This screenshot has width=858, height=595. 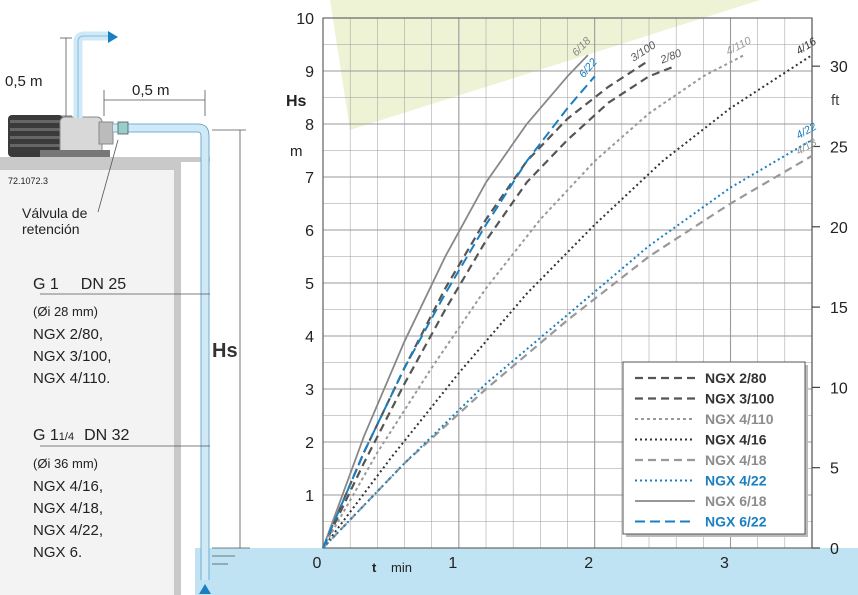 I want to click on y2-tick-label: 10, so click(x=839, y=388).